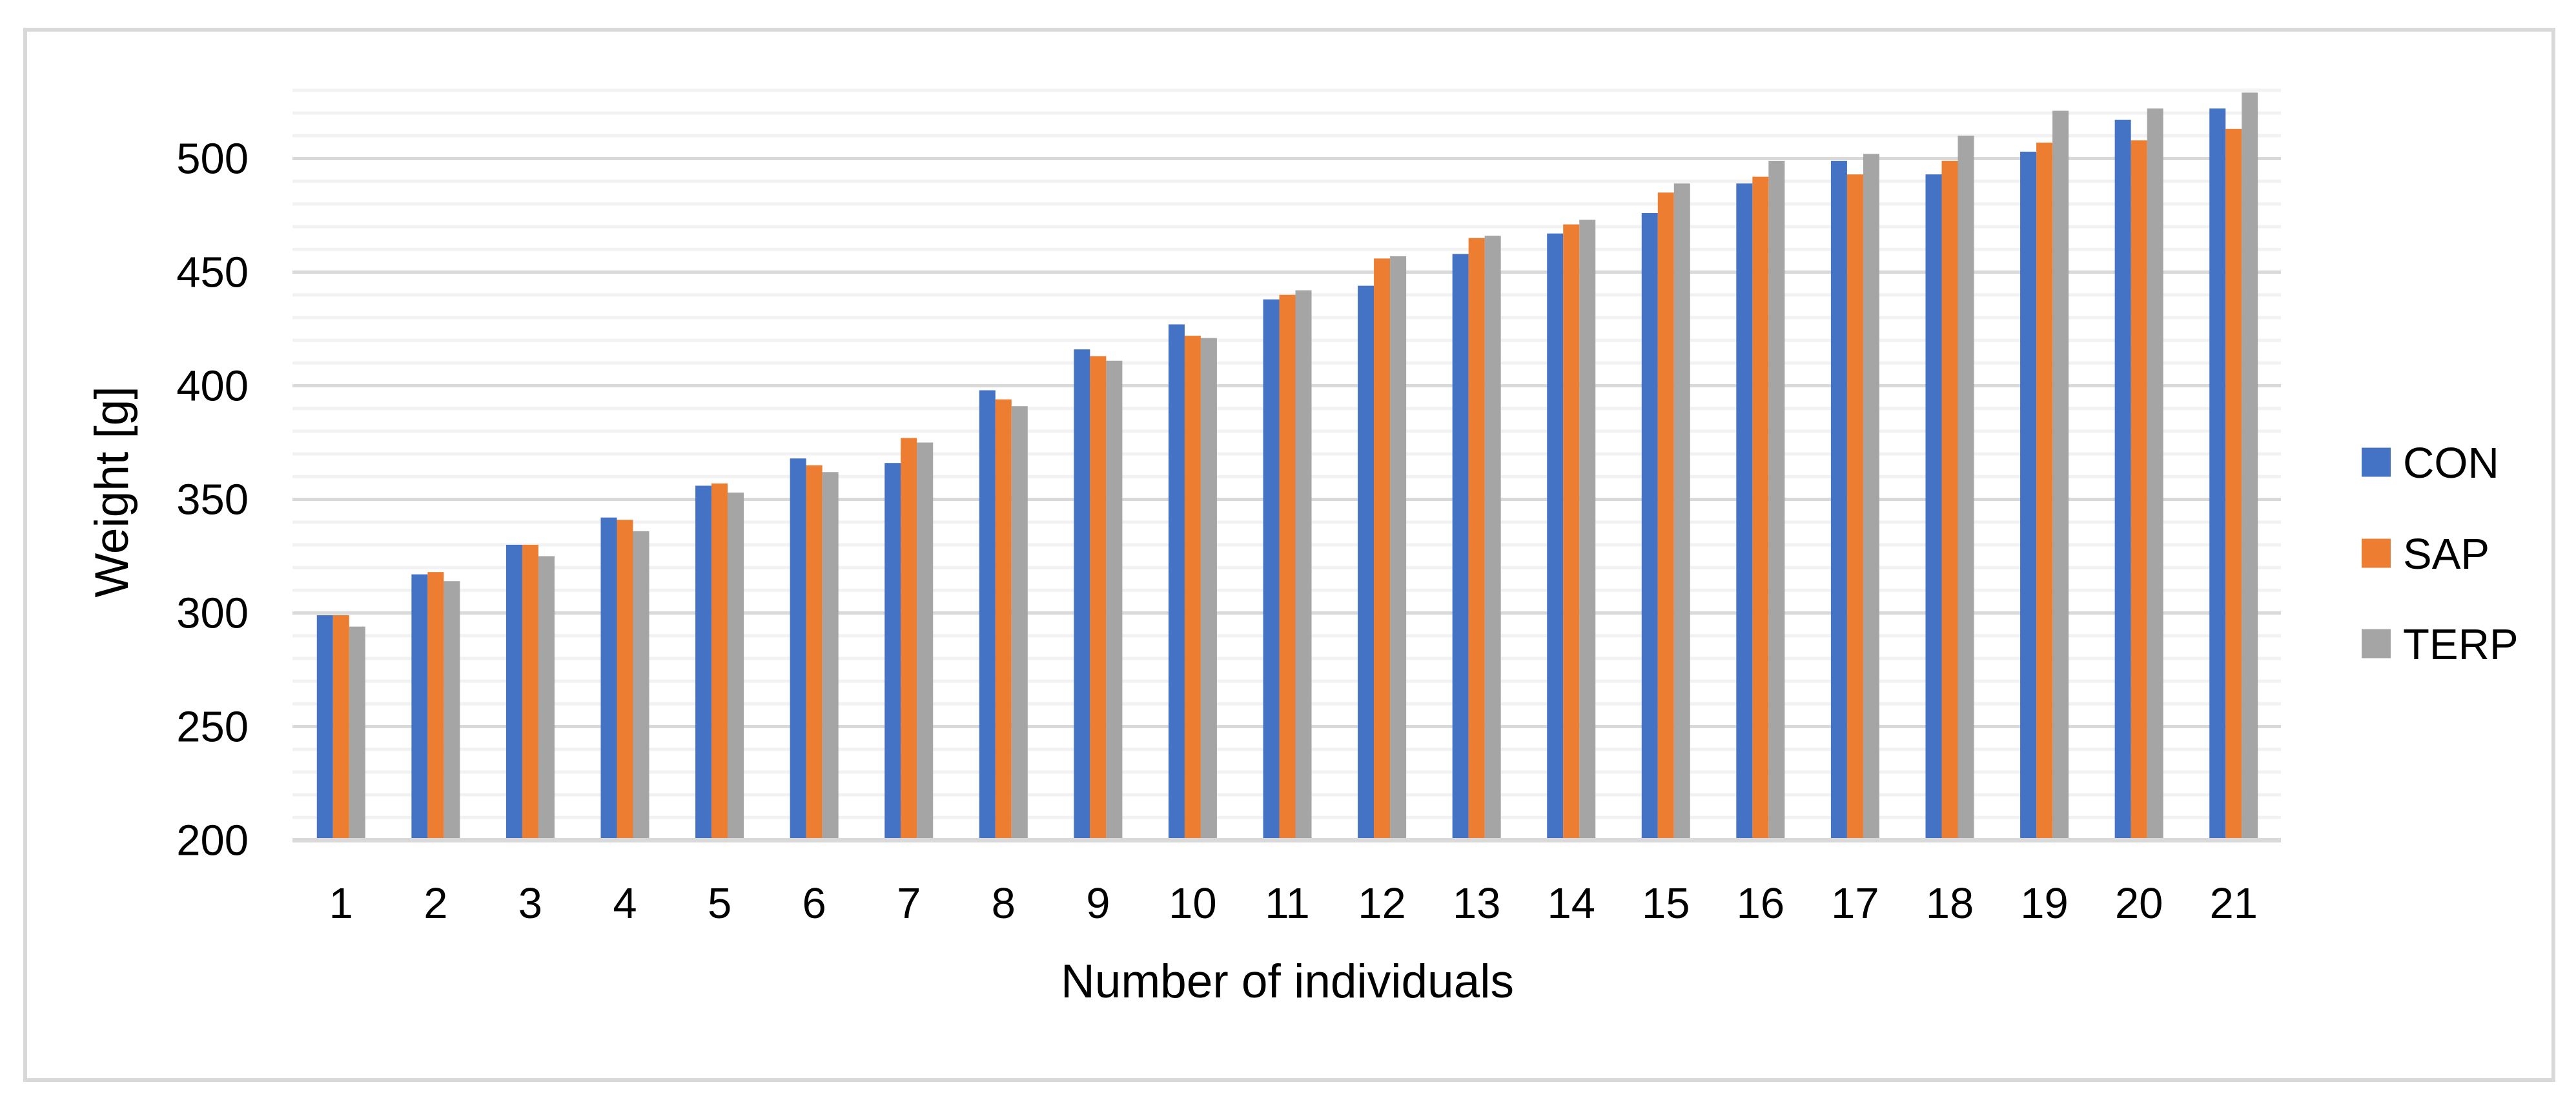 Image resolution: width=2576 pixels, height=1102 pixels. Describe the element at coordinates (2376, 553) in the screenshot. I see `legend-swatch-sap` at that location.